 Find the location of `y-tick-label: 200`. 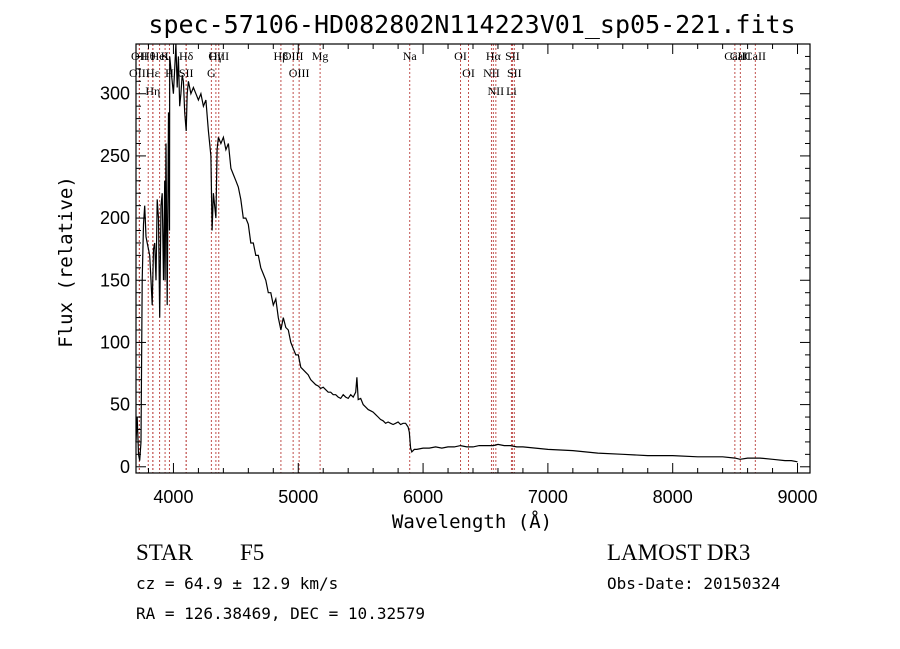

y-tick-label: 200 is located at coordinates (115, 218).